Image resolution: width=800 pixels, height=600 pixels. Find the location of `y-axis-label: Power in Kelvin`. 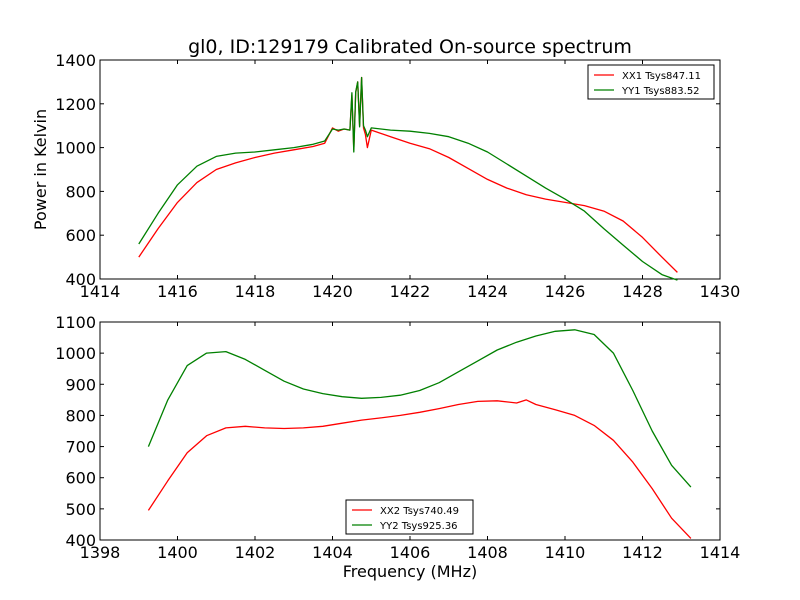

y-axis-label: Power in Kelvin is located at coordinates (40, 169).